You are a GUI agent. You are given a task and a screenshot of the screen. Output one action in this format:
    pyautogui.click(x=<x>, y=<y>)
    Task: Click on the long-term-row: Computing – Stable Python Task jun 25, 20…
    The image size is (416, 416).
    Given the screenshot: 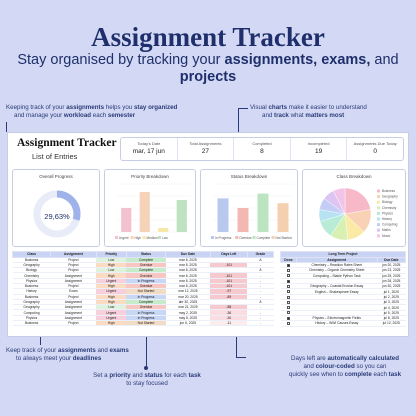 What is the action you would take?
    pyautogui.click(x=343, y=276)
    